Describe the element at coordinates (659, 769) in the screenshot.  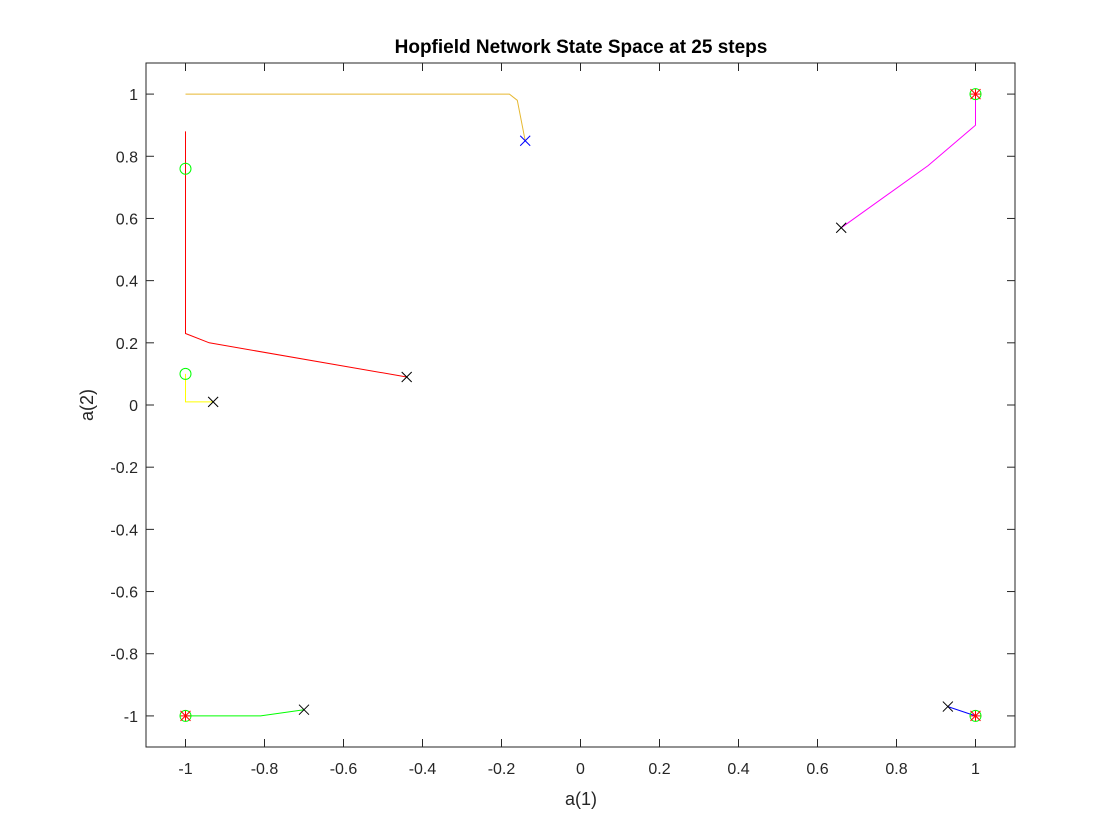
I see `x-tick-label: 0.2` at that location.